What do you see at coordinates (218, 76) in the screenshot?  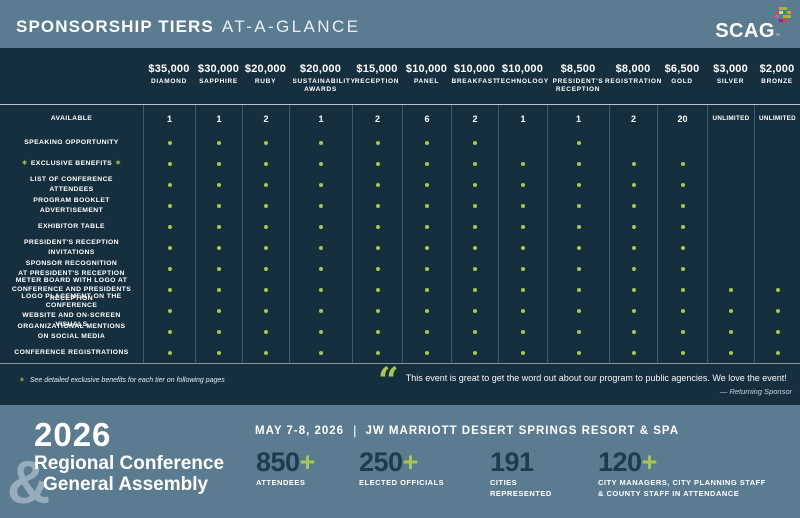 I see `tier-column-header: $30,000 SAPPHIRE` at bounding box center [218, 76].